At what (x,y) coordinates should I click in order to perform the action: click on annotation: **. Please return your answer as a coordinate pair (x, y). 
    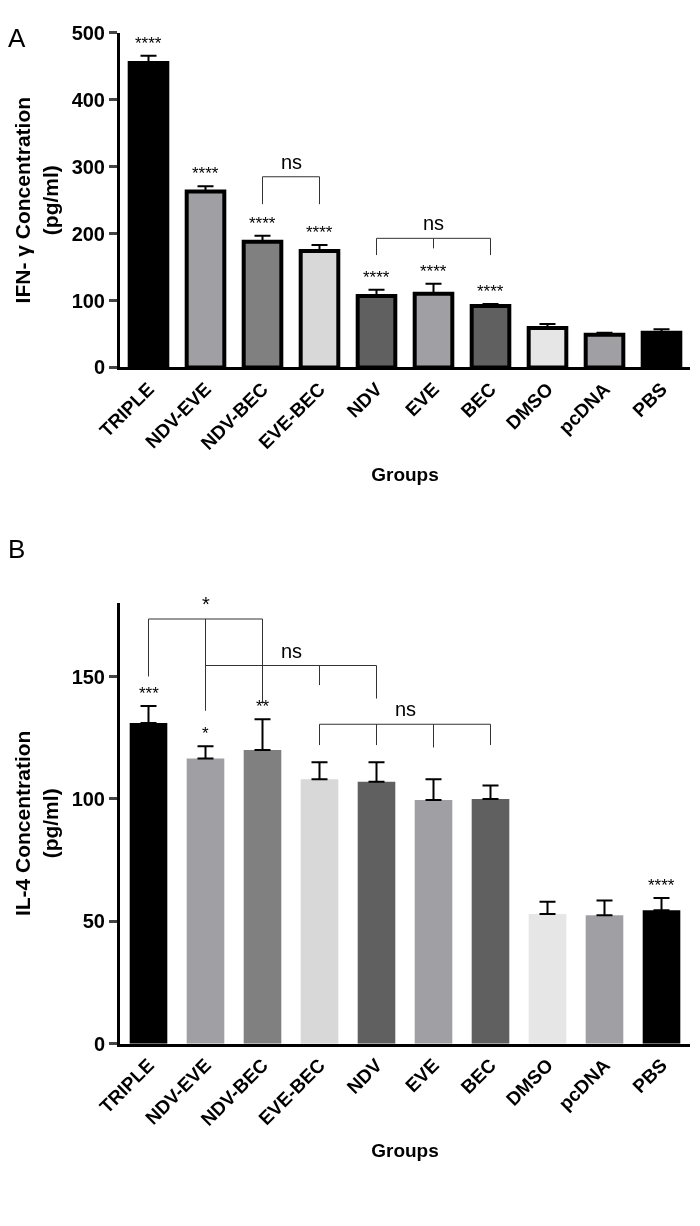
    Looking at the image, I should click on (263, 706).